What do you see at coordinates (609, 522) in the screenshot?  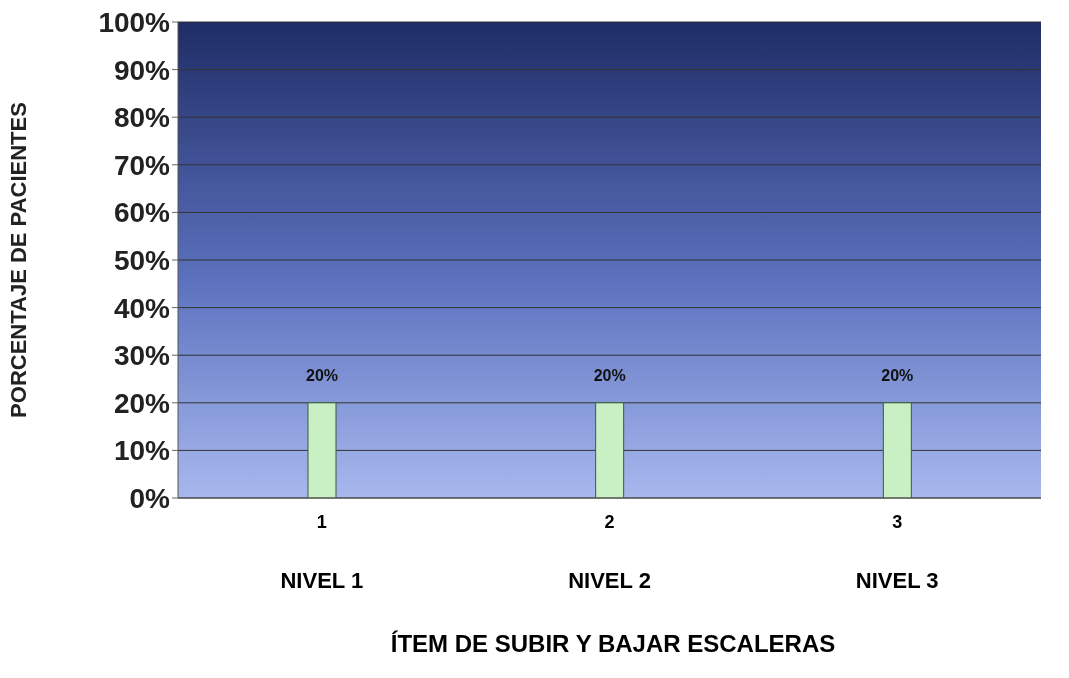 I see `x-tick-label: 2` at bounding box center [609, 522].